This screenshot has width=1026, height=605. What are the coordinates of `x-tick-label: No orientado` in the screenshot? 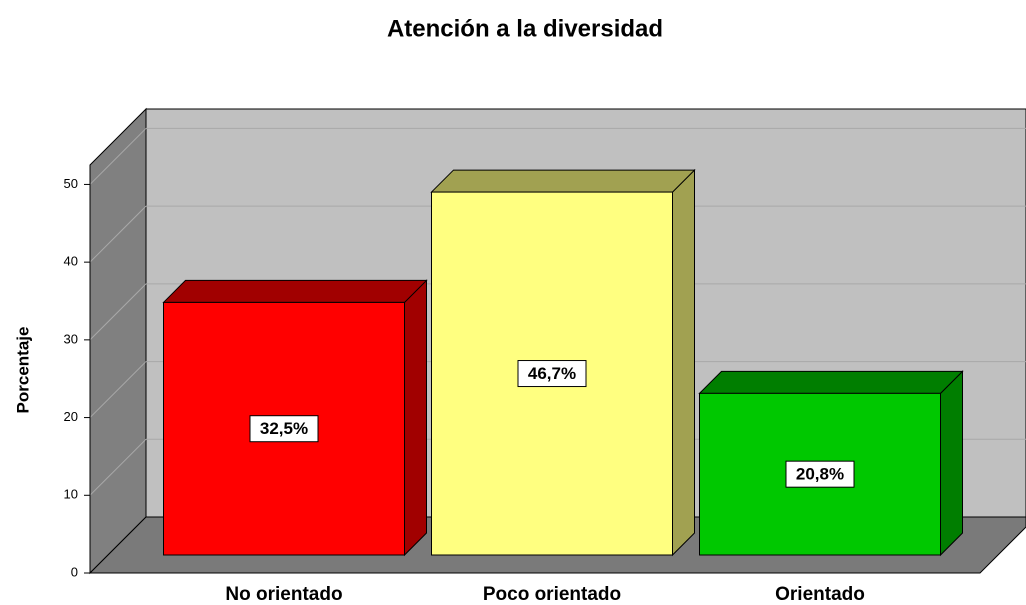 It's located at (283, 594).